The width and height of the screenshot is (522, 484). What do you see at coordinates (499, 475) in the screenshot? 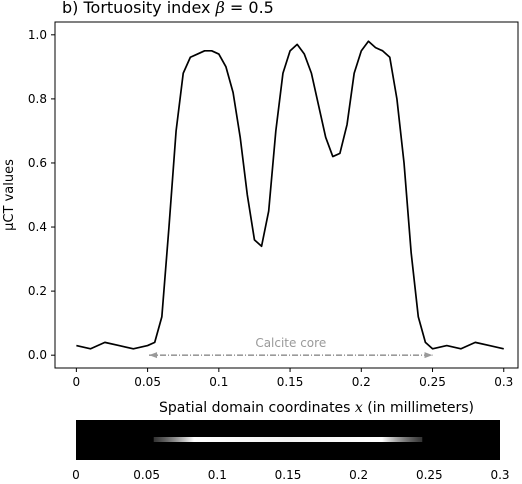
I see `strip-tick-label: 0.3` at bounding box center [499, 475].